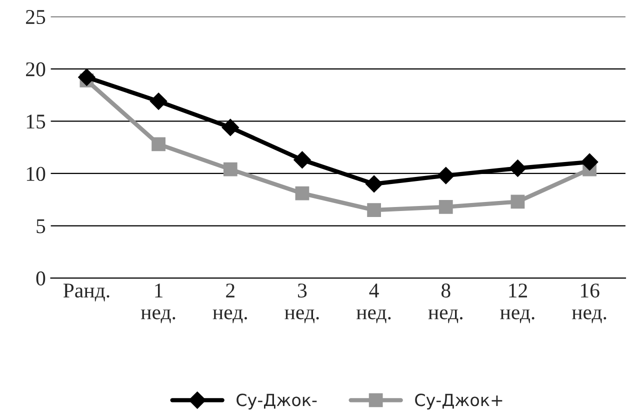  I want to click on legend-label: Су-Джок-, so click(276, 402).